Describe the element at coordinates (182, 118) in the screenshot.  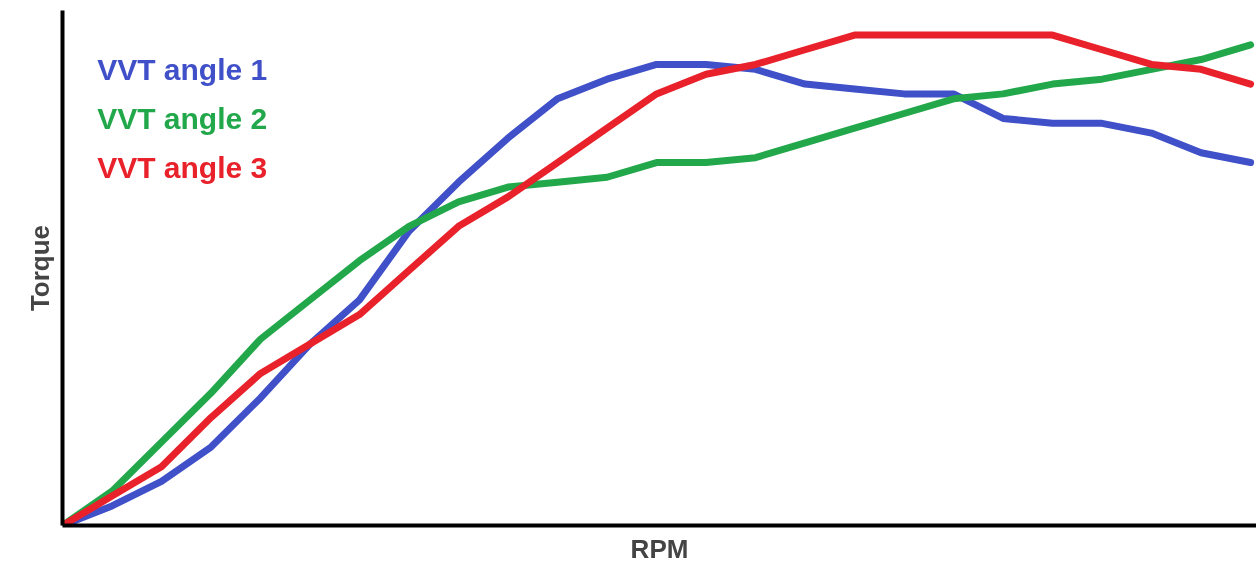
I see `text: VVT angle 2` at that location.